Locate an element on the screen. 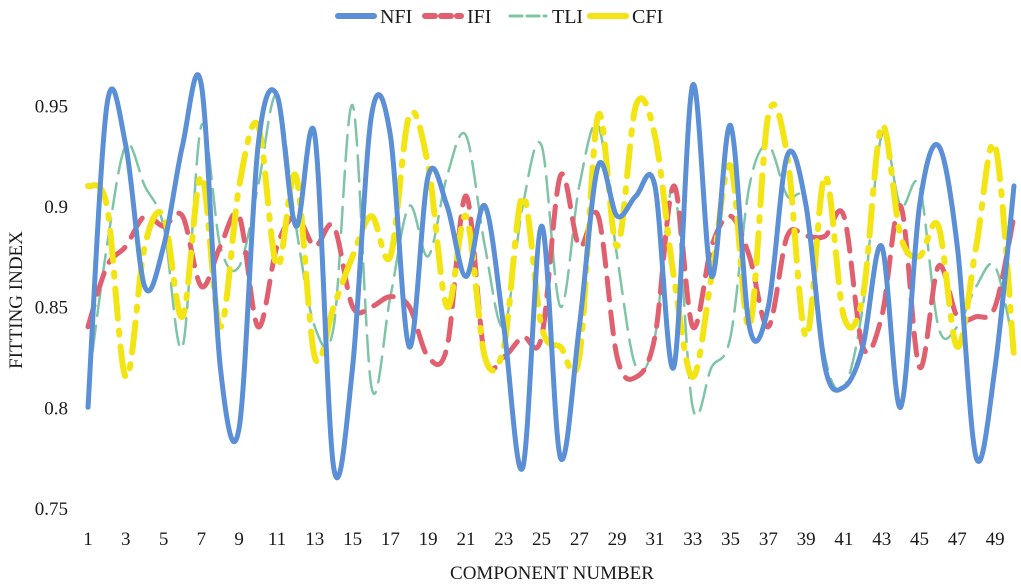 The height and width of the screenshot is (584, 1021). x-axis-title: COMPONENT NUMBER is located at coordinates (552, 573).